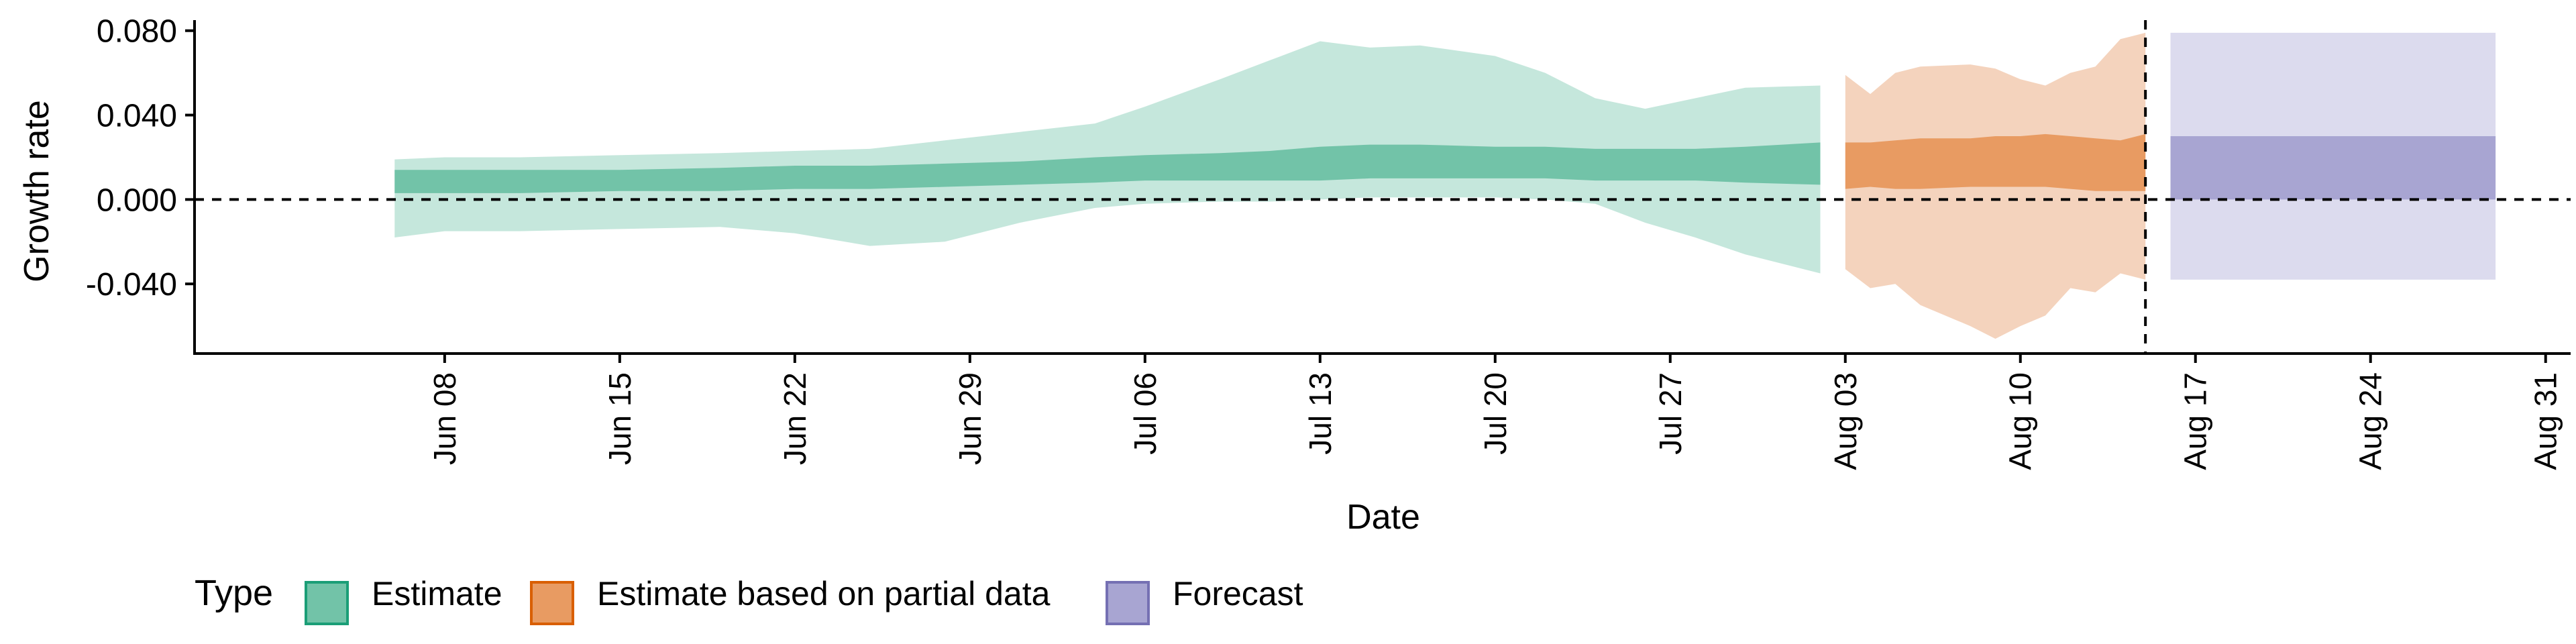 The height and width of the screenshot is (644, 2576). Describe the element at coordinates (2195, 421) in the screenshot. I see `x-tick-label: Aug 17` at that location.